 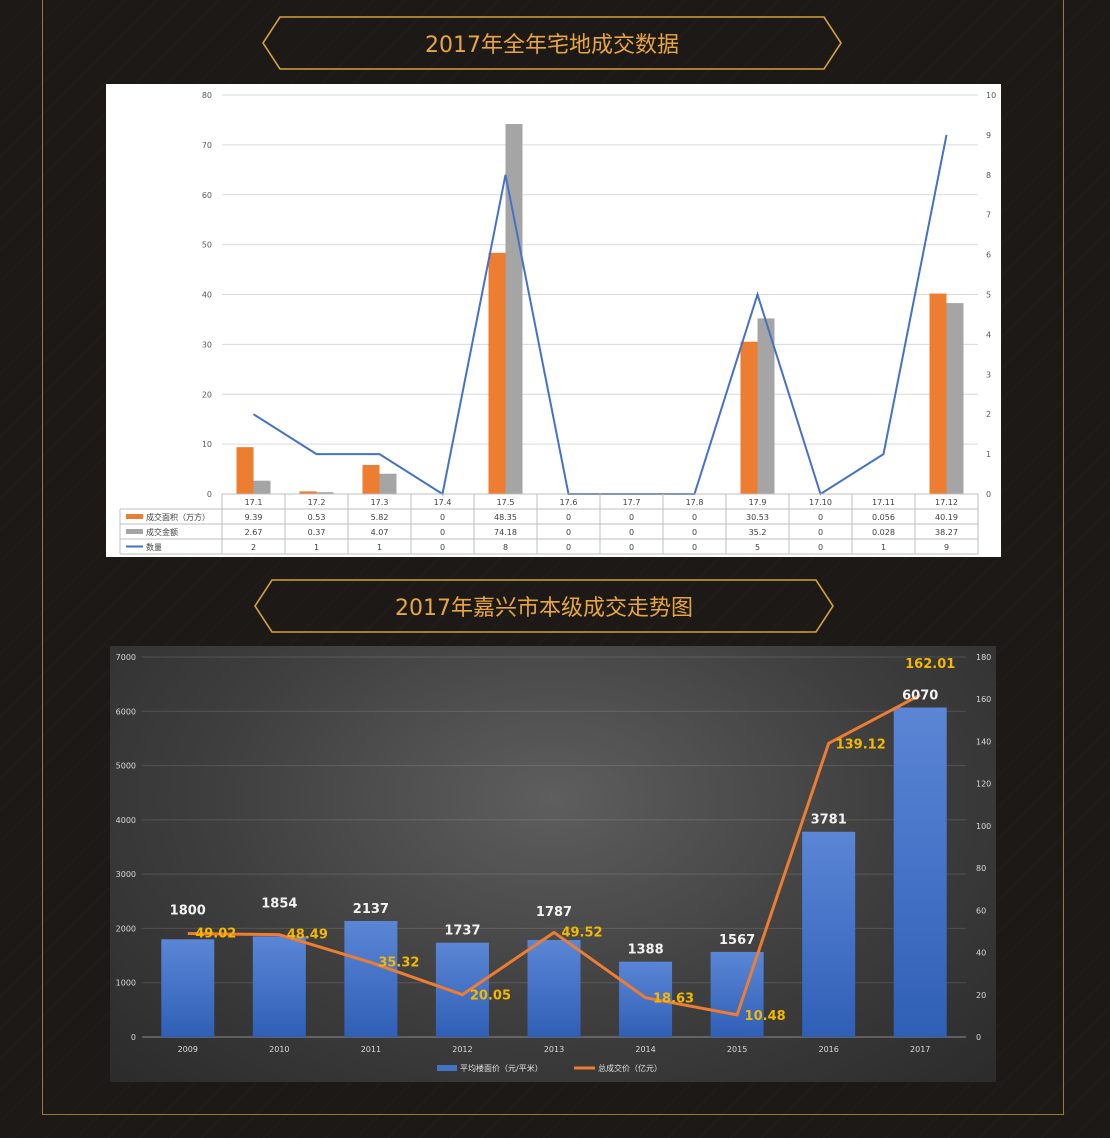 What do you see at coordinates (207, 195) in the screenshot?
I see `y-left-tick-label: 60` at bounding box center [207, 195].